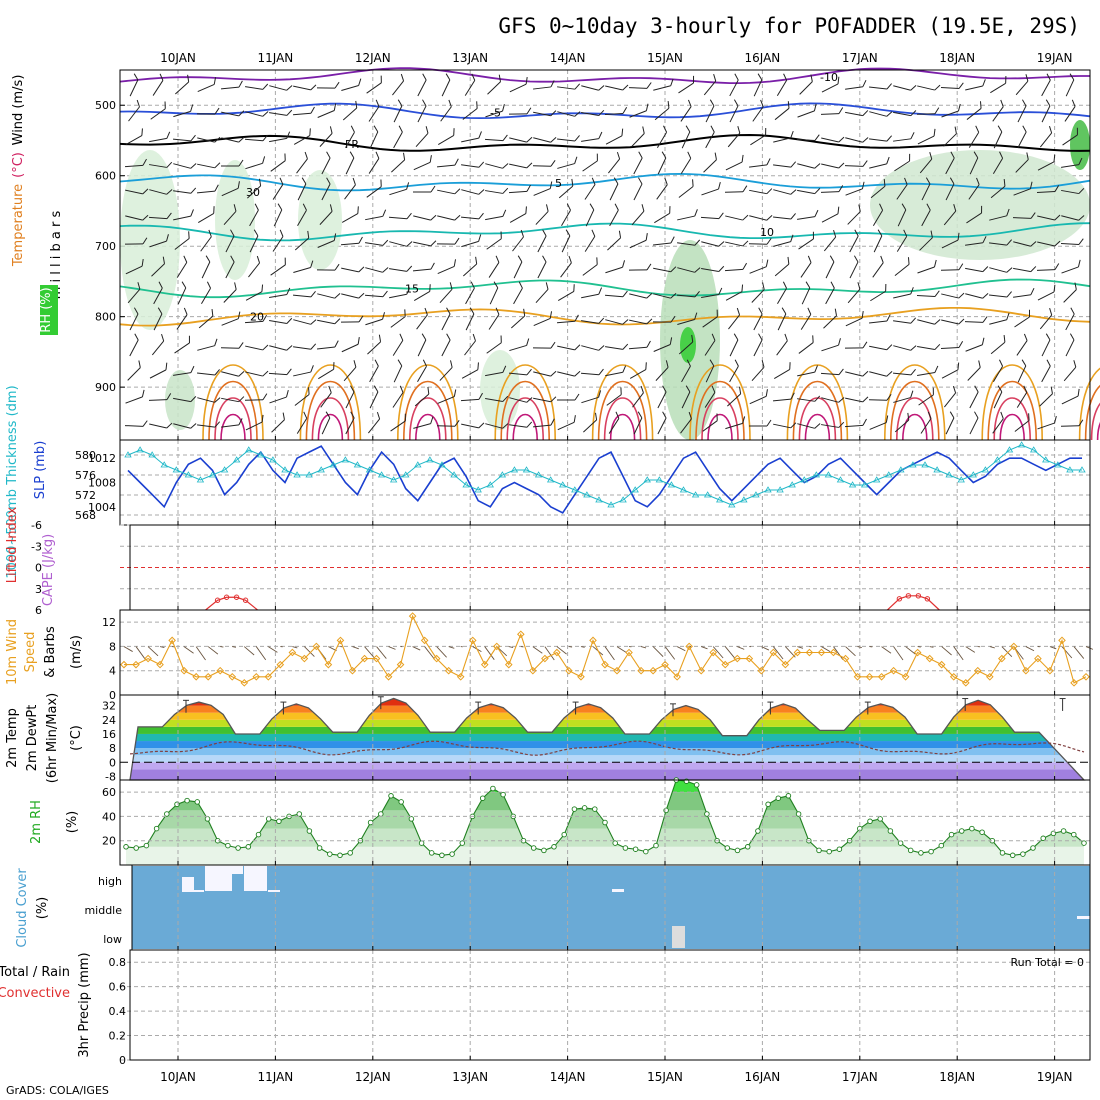 The width and height of the screenshot is (1100, 1100). Describe the element at coordinates (635, 489) in the screenshot. I see `thickness-point` at that location.